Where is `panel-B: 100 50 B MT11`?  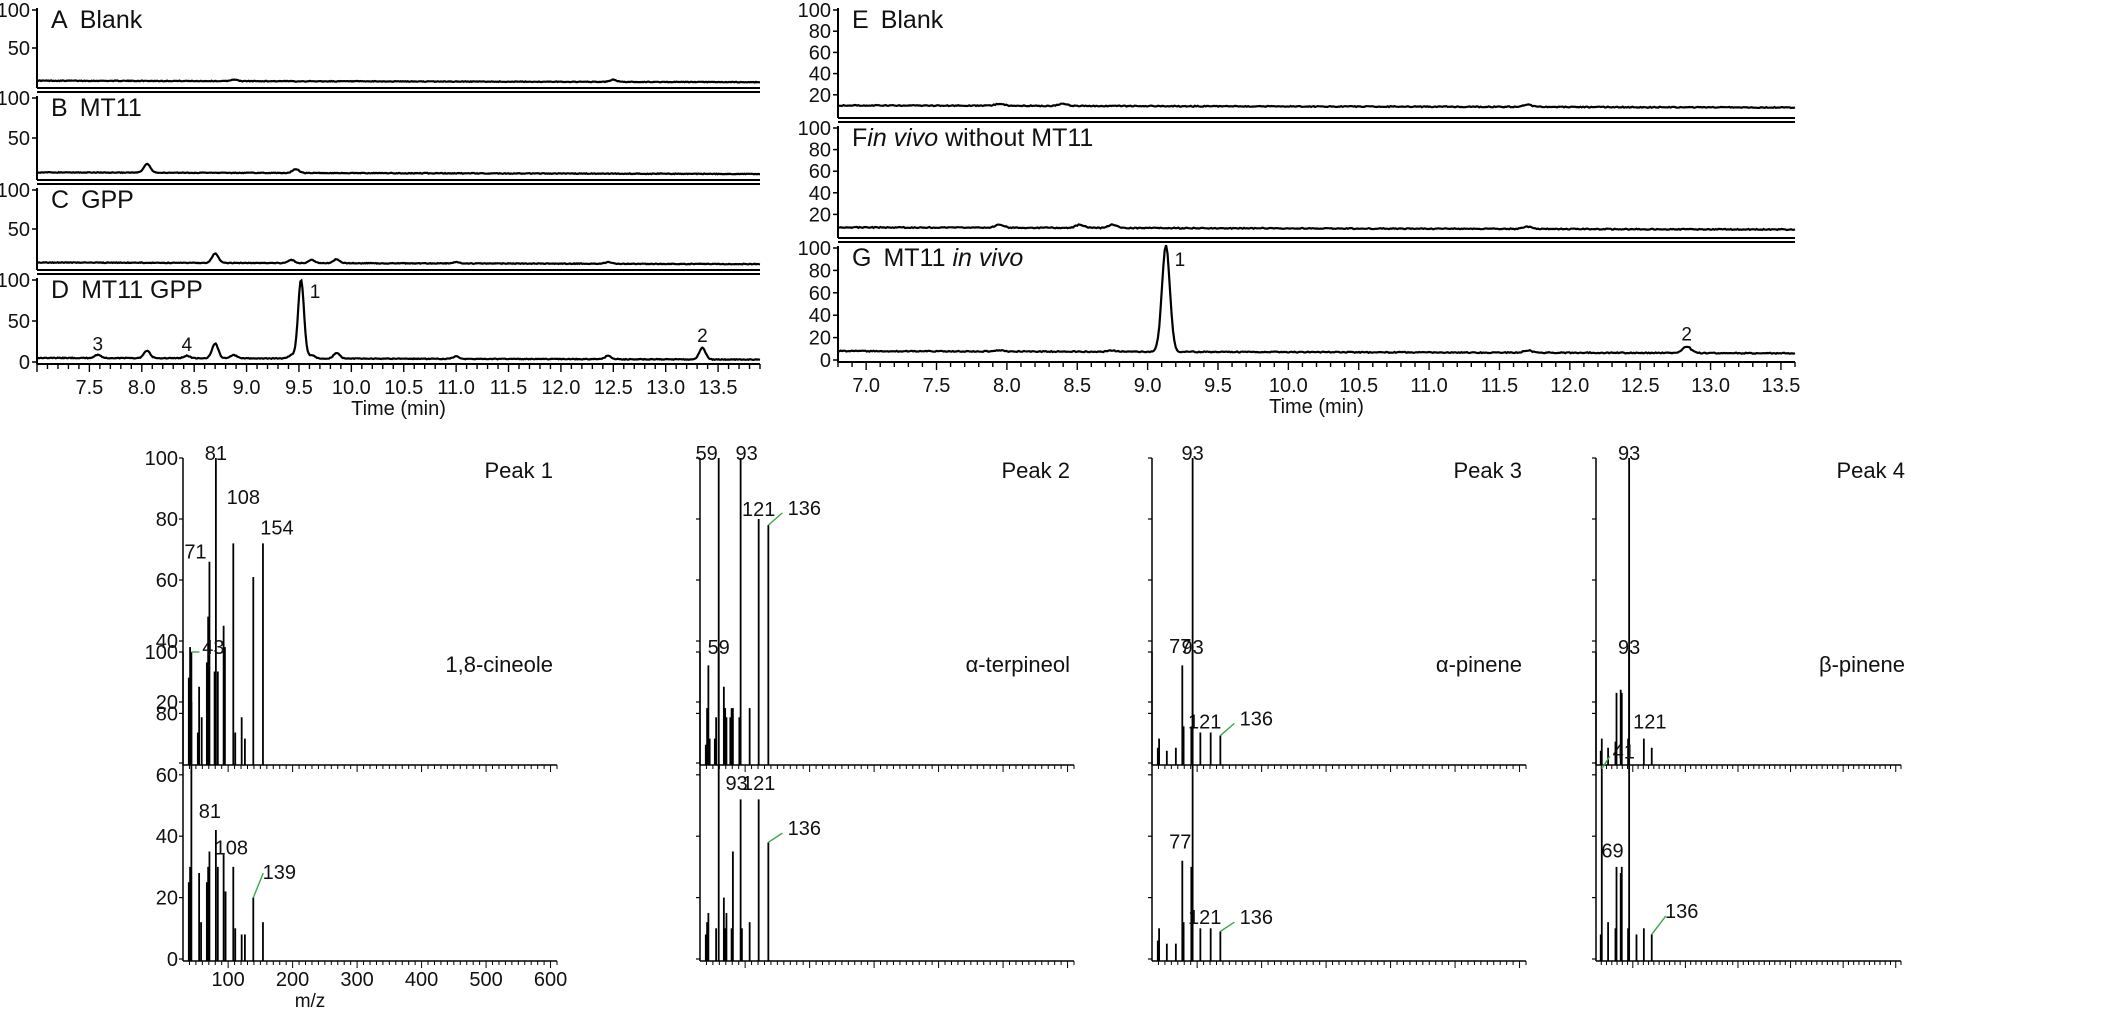
panel-B: 100 50 B MT11 is located at coordinates (380, 136).